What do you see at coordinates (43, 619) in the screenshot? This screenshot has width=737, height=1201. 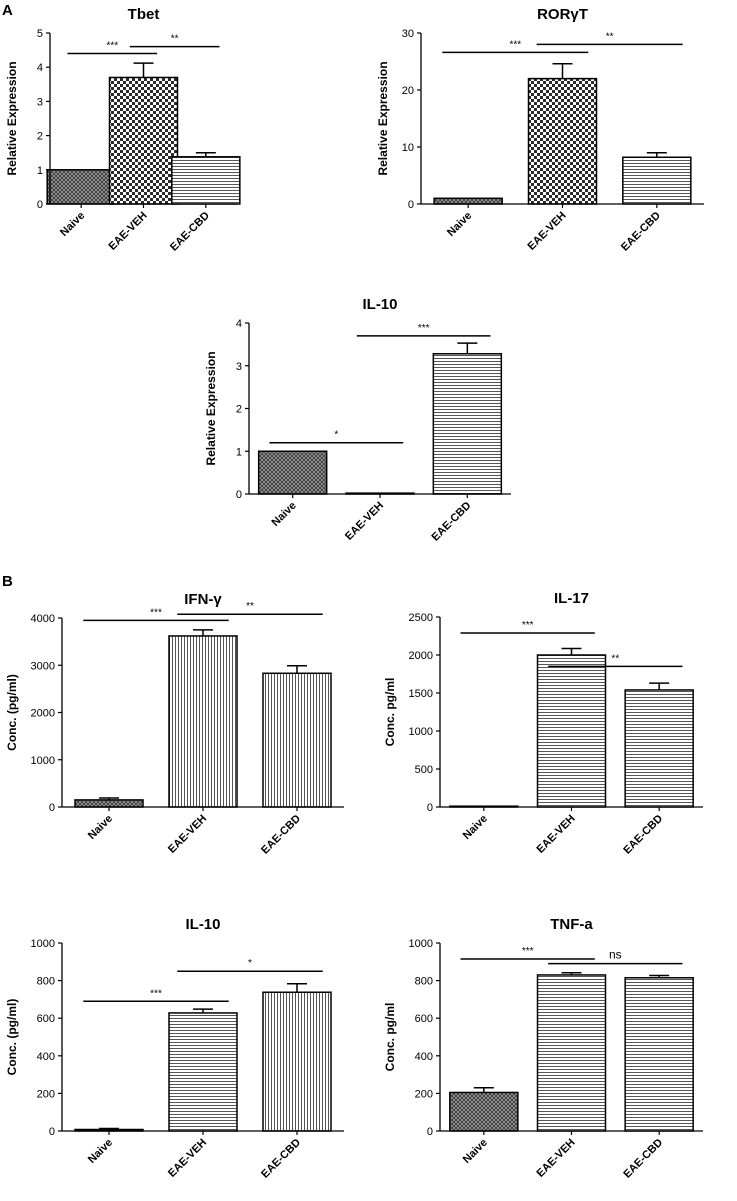 I see `y-tick-label: 4000` at bounding box center [43, 619].